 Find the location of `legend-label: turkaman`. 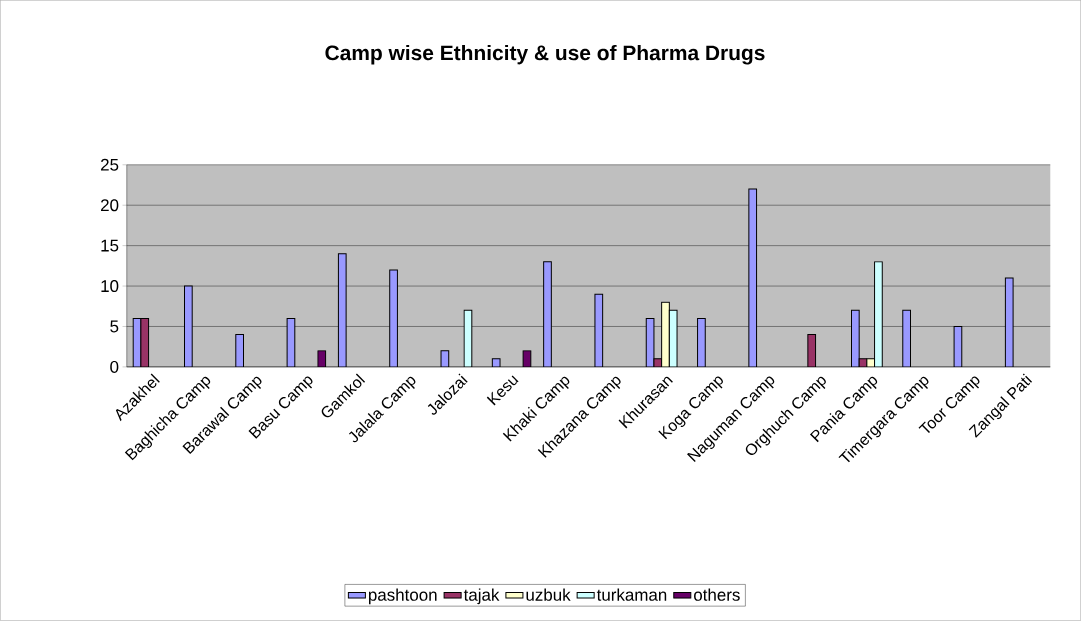

legend-label: turkaman is located at coordinates (631, 594).